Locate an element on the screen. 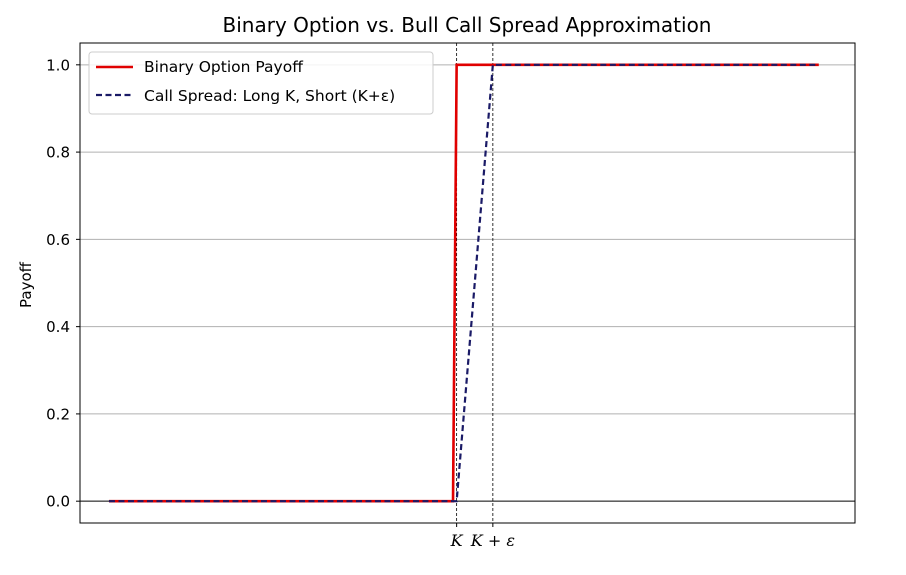 This screenshot has height=575, width=906. y-axis-ticks: 0.0 0.2 0.4 0.6 0.8 1.0 is located at coordinates (63, 283).